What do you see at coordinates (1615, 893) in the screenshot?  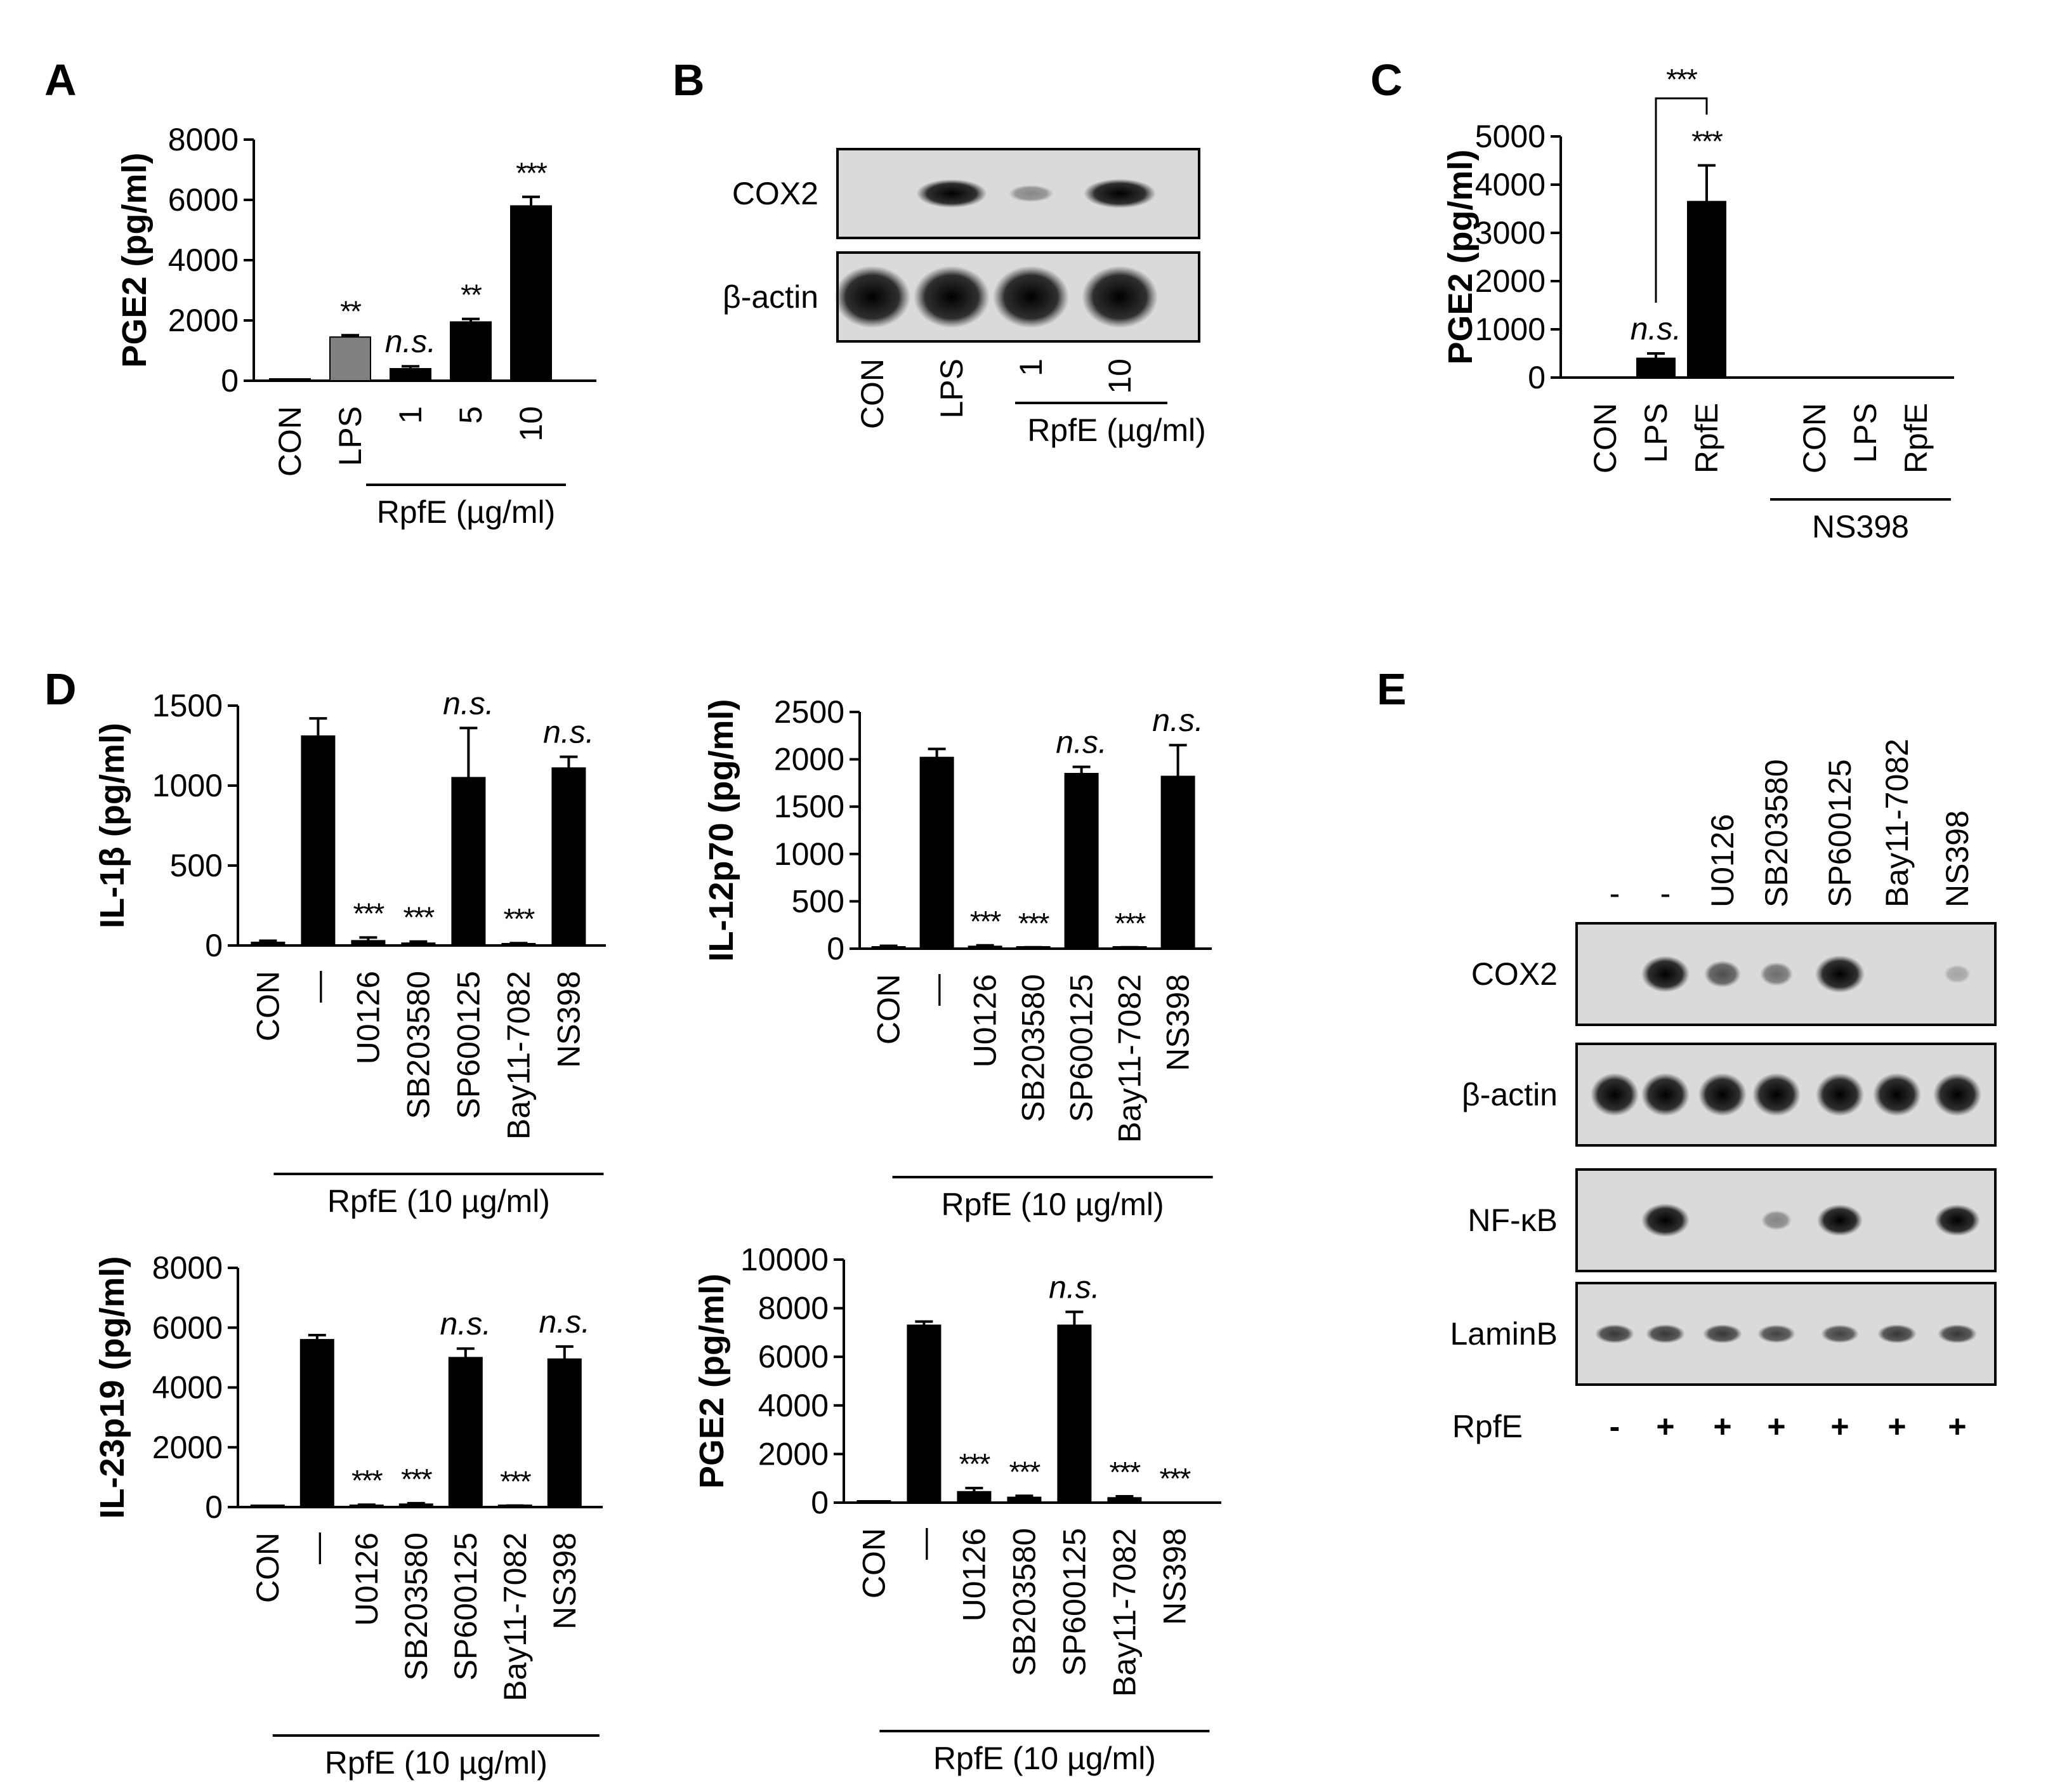 I see `blot-lane-header: -` at bounding box center [1615, 893].